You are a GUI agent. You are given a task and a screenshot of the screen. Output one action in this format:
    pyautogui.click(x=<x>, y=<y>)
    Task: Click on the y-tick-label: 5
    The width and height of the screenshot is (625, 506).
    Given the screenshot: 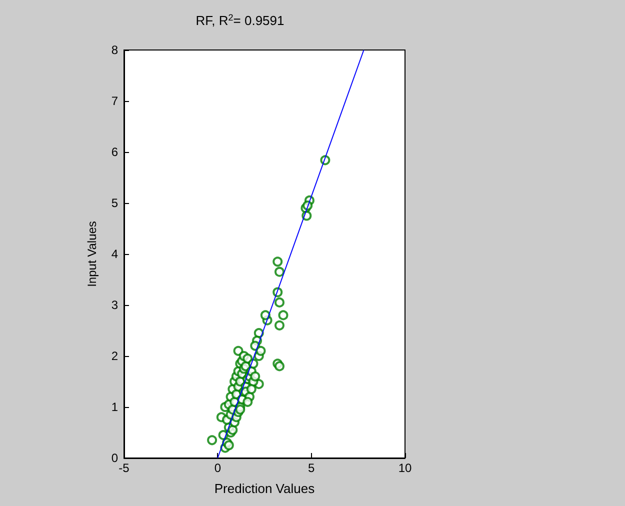 What is the action you would take?
    pyautogui.click(x=114, y=203)
    